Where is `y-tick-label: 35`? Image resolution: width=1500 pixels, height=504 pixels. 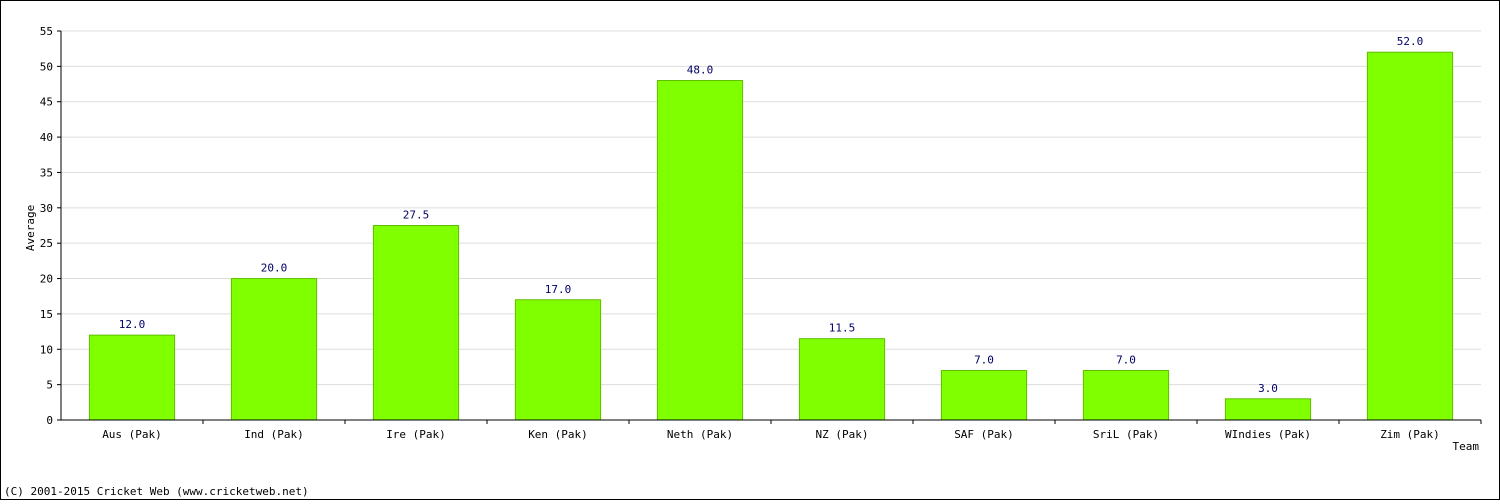 y-tick-label: 35 is located at coordinates (46, 172).